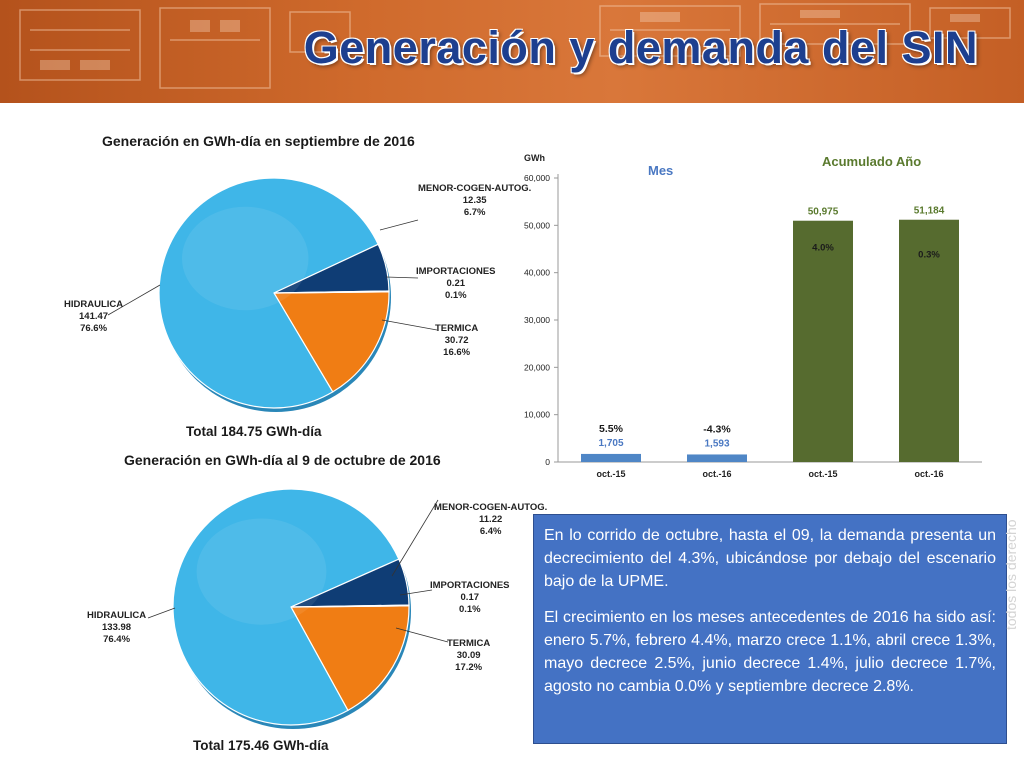 The width and height of the screenshot is (1024, 768). Describe the element at coordinates (537, 273) in the screenshot. I see `bar-y-tick-label: 40,000` at that location.